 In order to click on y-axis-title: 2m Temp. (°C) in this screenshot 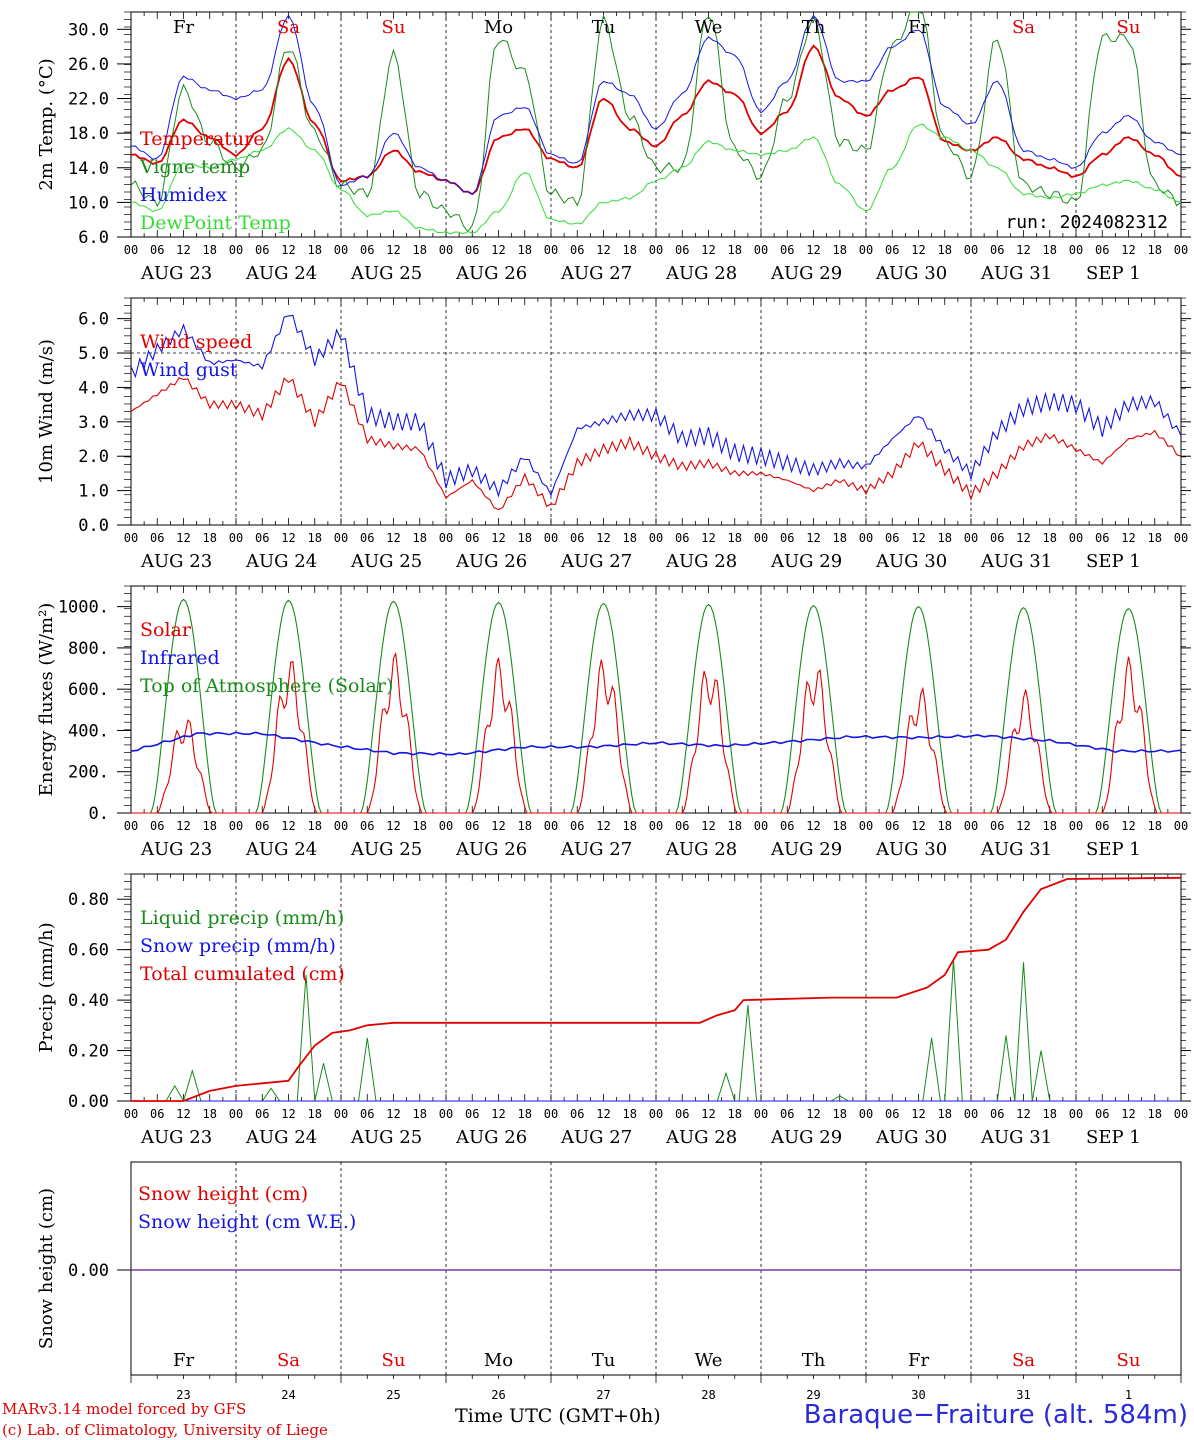, I will do `click(46, 124)`.